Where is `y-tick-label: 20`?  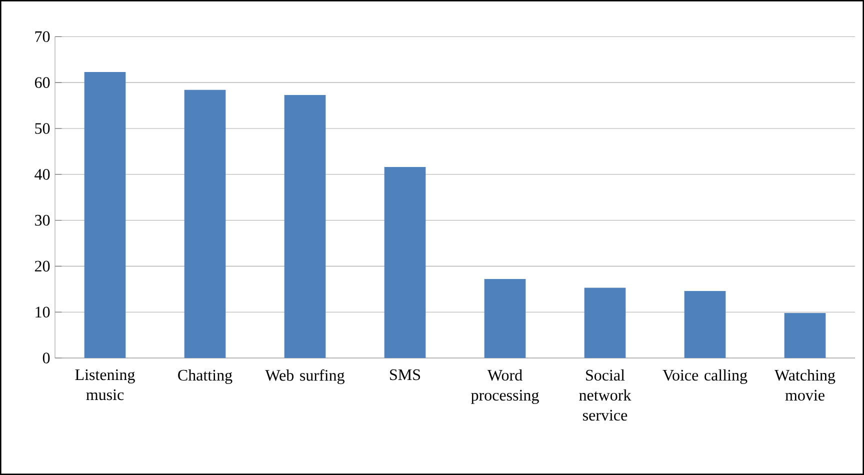 y-tick-label: 20 is located at coordinates (42, 266).